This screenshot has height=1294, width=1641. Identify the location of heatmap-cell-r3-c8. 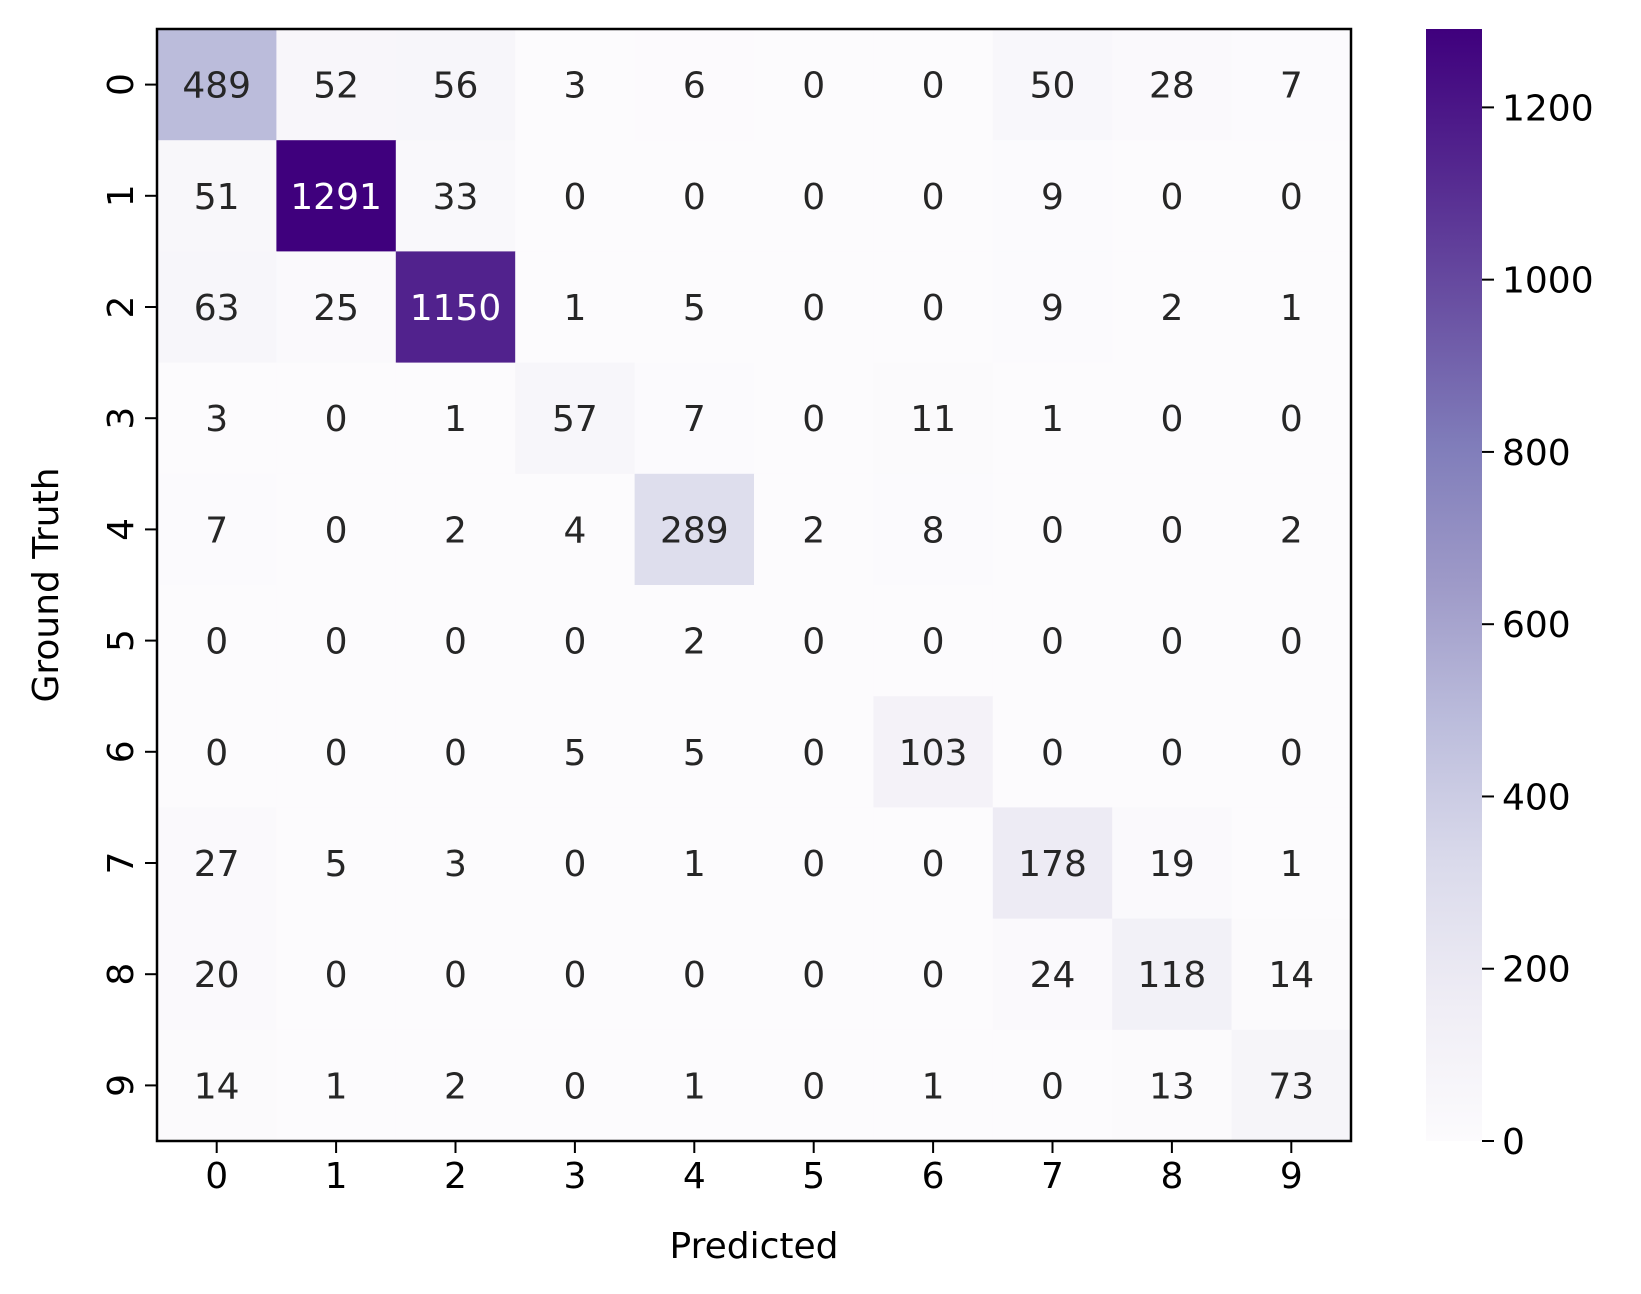
(1172, 418).